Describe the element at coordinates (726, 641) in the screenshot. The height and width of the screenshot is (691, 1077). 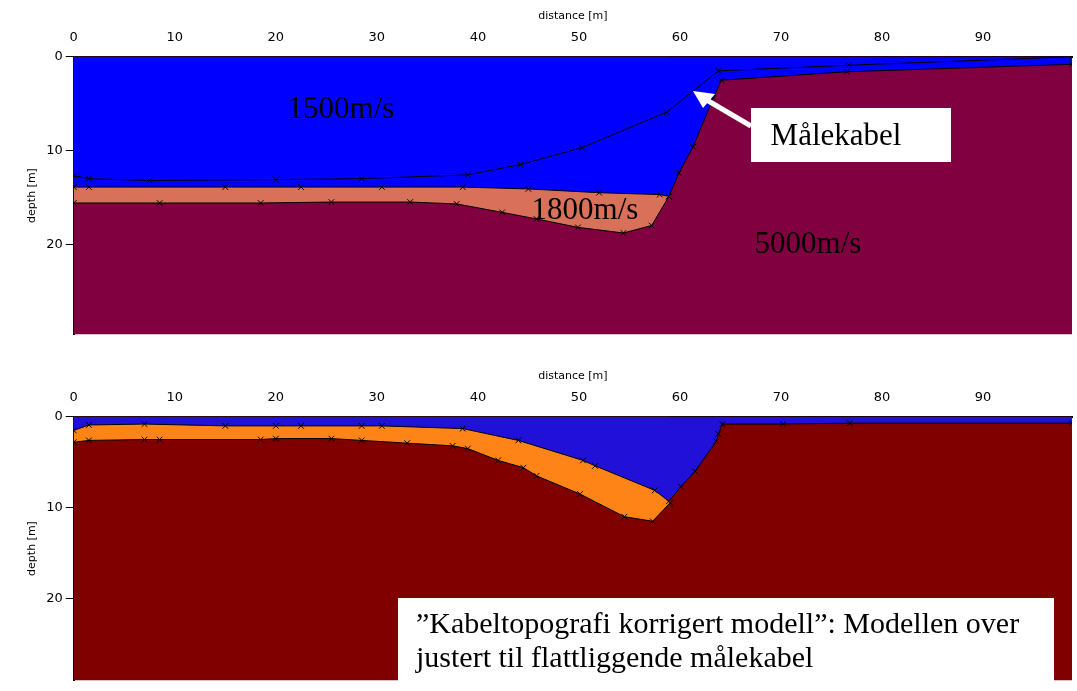
I see `annotation: ”Kabeltopografi korrigert modell”: Modellen over justert til flattliggende målekabel` at that location.